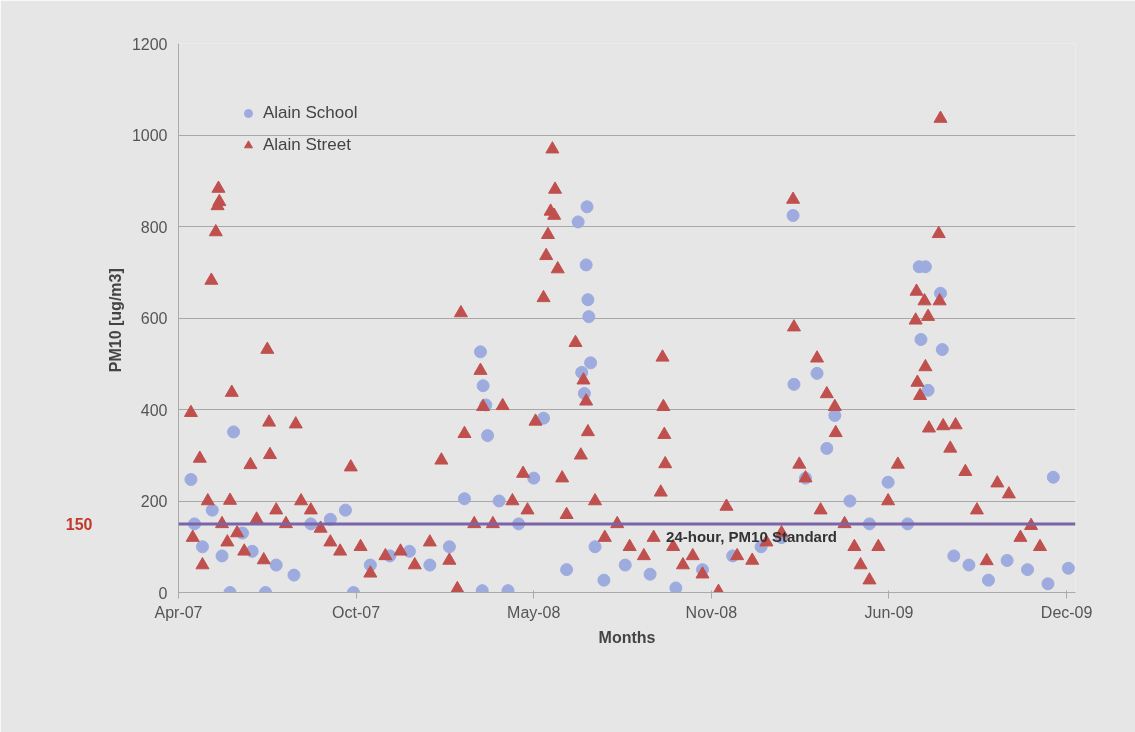 The height and width of the screenshot is (732, 1135). I want to click on text: 150, so click(79, 524).